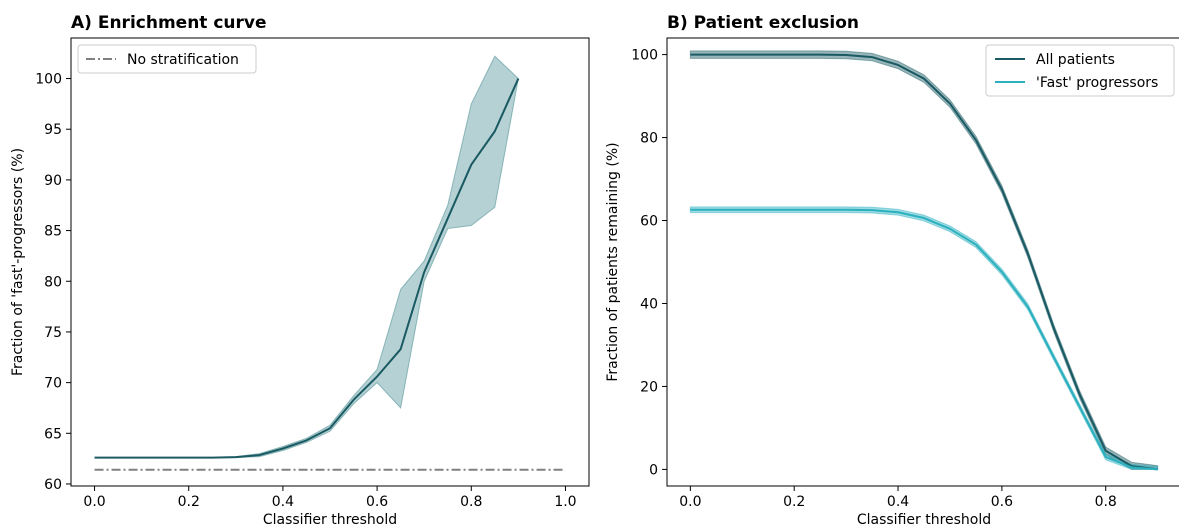 The width and height of the screenshot is (1179, 529). Describe the element at coordinates (565, 502) in the screenshot. I see `x-tick-label: 1.0` at that location.